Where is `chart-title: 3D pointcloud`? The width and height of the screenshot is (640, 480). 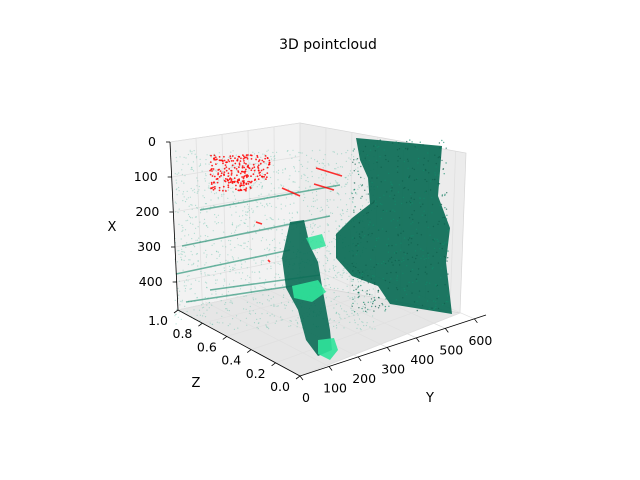 chart-title: 3D pointcloud is located at coordinates (328, 45).